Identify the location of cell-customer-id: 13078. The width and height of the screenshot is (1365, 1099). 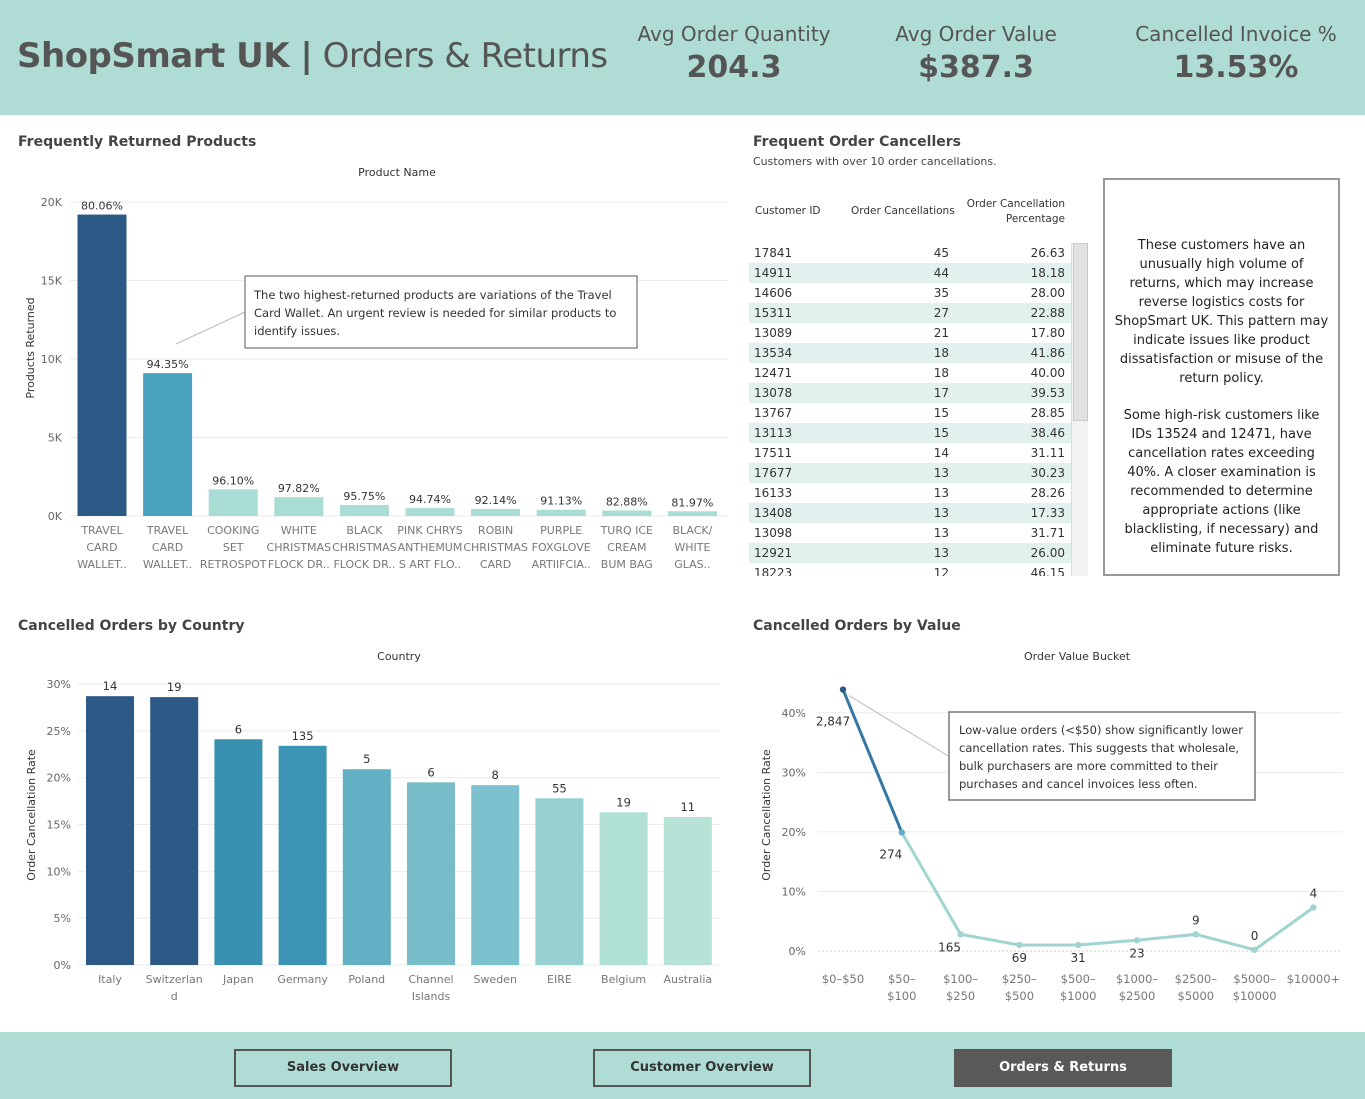
(773, 393).